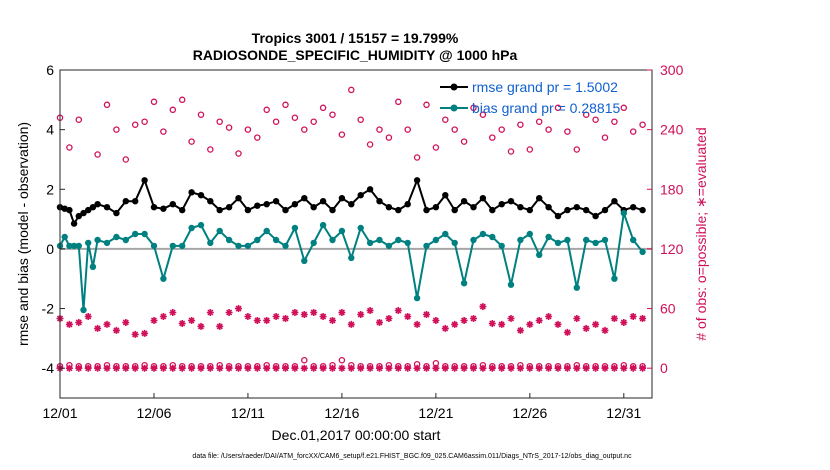 This screenshot has height=470, width=830. I want to click on legend-bias-label: bias grand pr = 0.28815, so click(546, 108).